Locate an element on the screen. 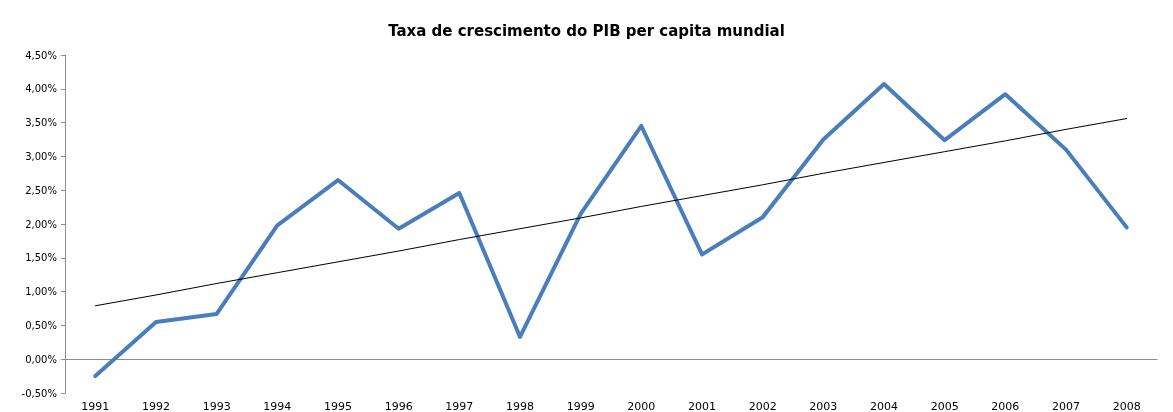 The image size is (1173, 412). x-tick-label: 1994 is located at coordinates (277, 406).